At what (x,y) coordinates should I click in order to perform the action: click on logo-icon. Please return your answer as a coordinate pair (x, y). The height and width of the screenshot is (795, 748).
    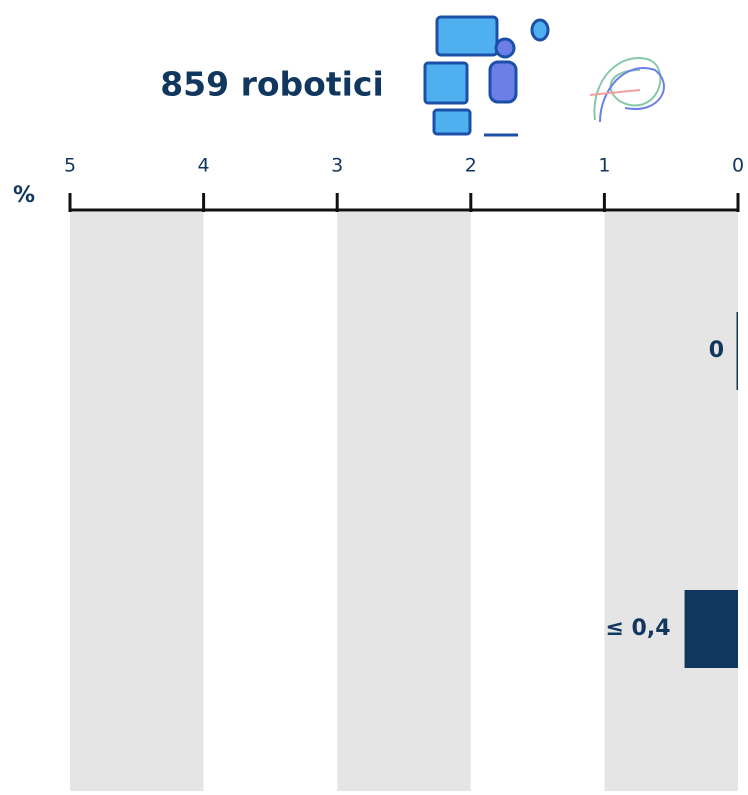
    Looking at the image, I should click on (627, 90).